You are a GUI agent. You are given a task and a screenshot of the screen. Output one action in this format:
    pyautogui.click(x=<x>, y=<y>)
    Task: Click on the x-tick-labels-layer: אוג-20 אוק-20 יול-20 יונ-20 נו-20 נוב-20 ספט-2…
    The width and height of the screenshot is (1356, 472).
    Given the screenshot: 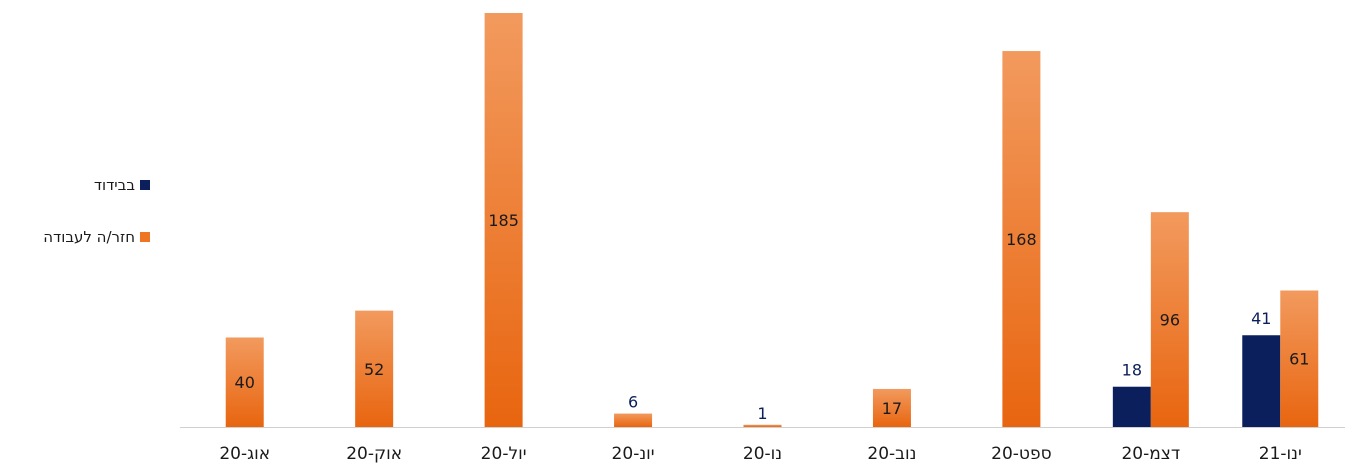 What is the action you would take?
    pyautogui.click(x=760, y=454)
    